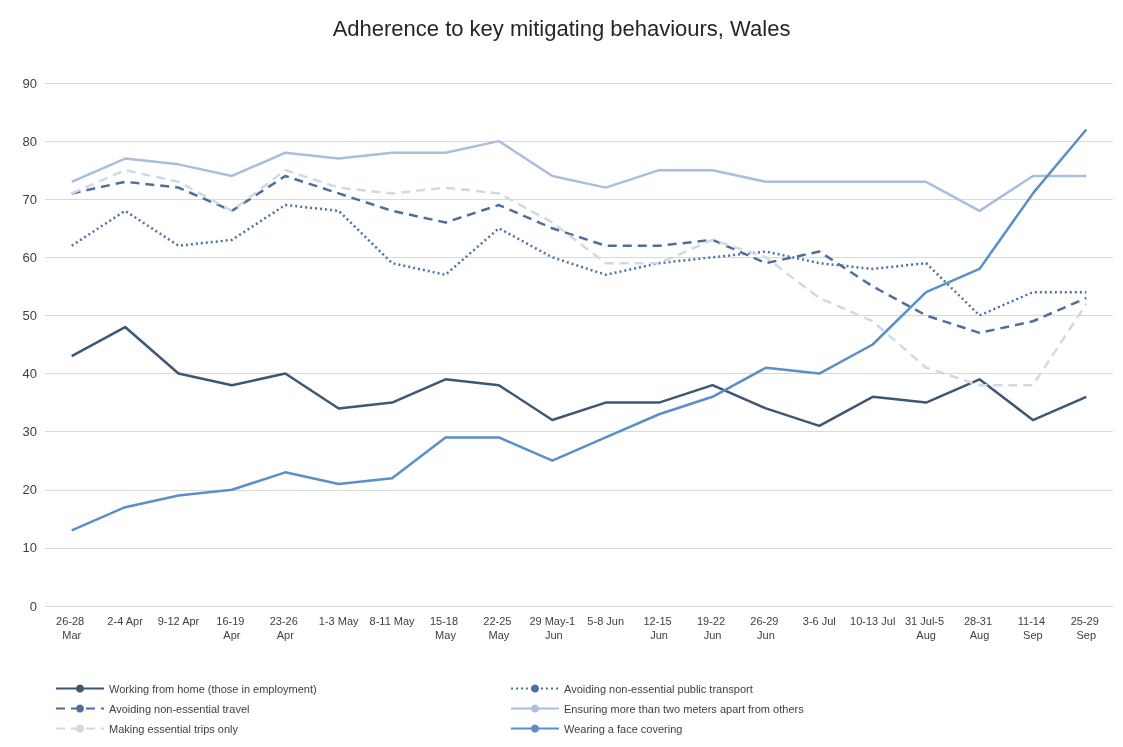  What do you see at coordinates (712, 628) in the screenshot?
I see `x-tick-label: 19-22 Jun` at bounding box center [712, 628].